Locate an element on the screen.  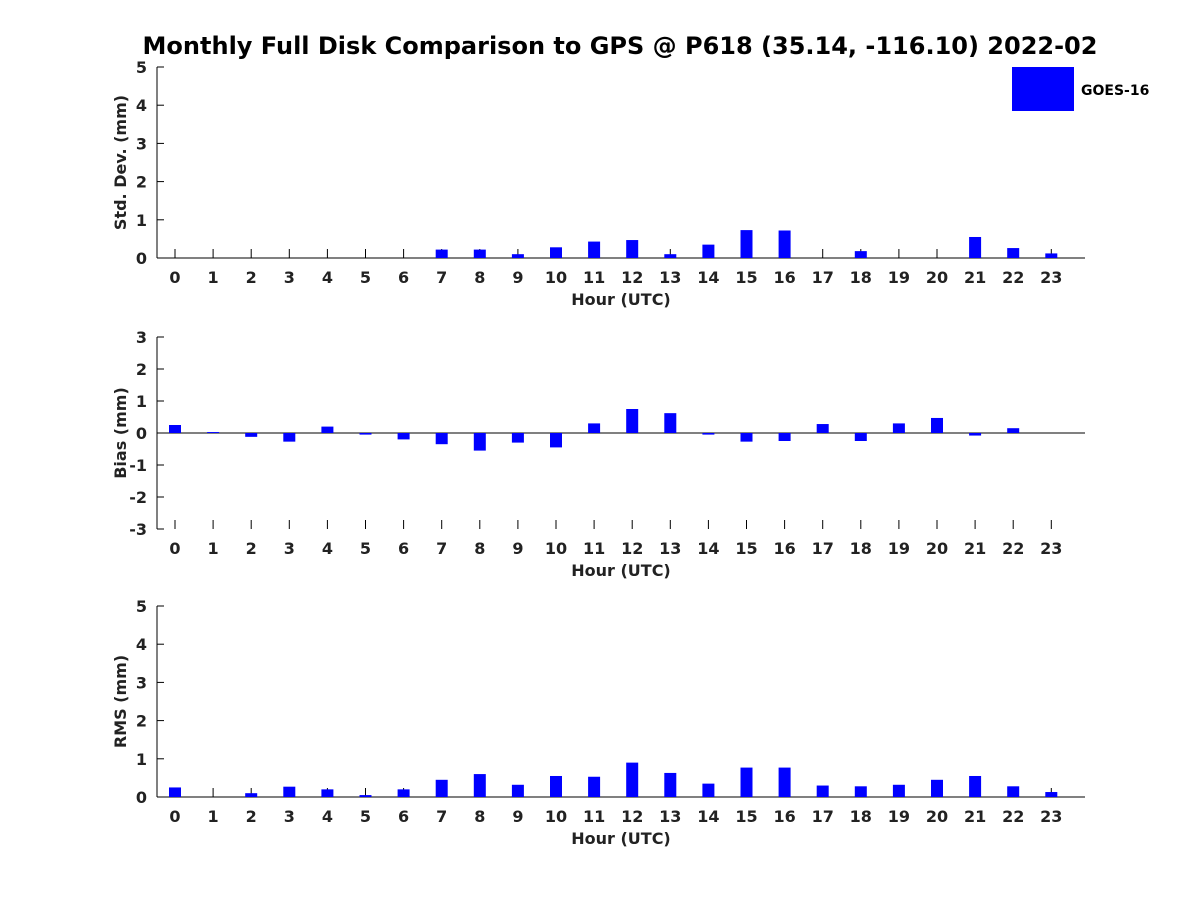
x-tick-label: 21 is located at coordinates (975, 277).